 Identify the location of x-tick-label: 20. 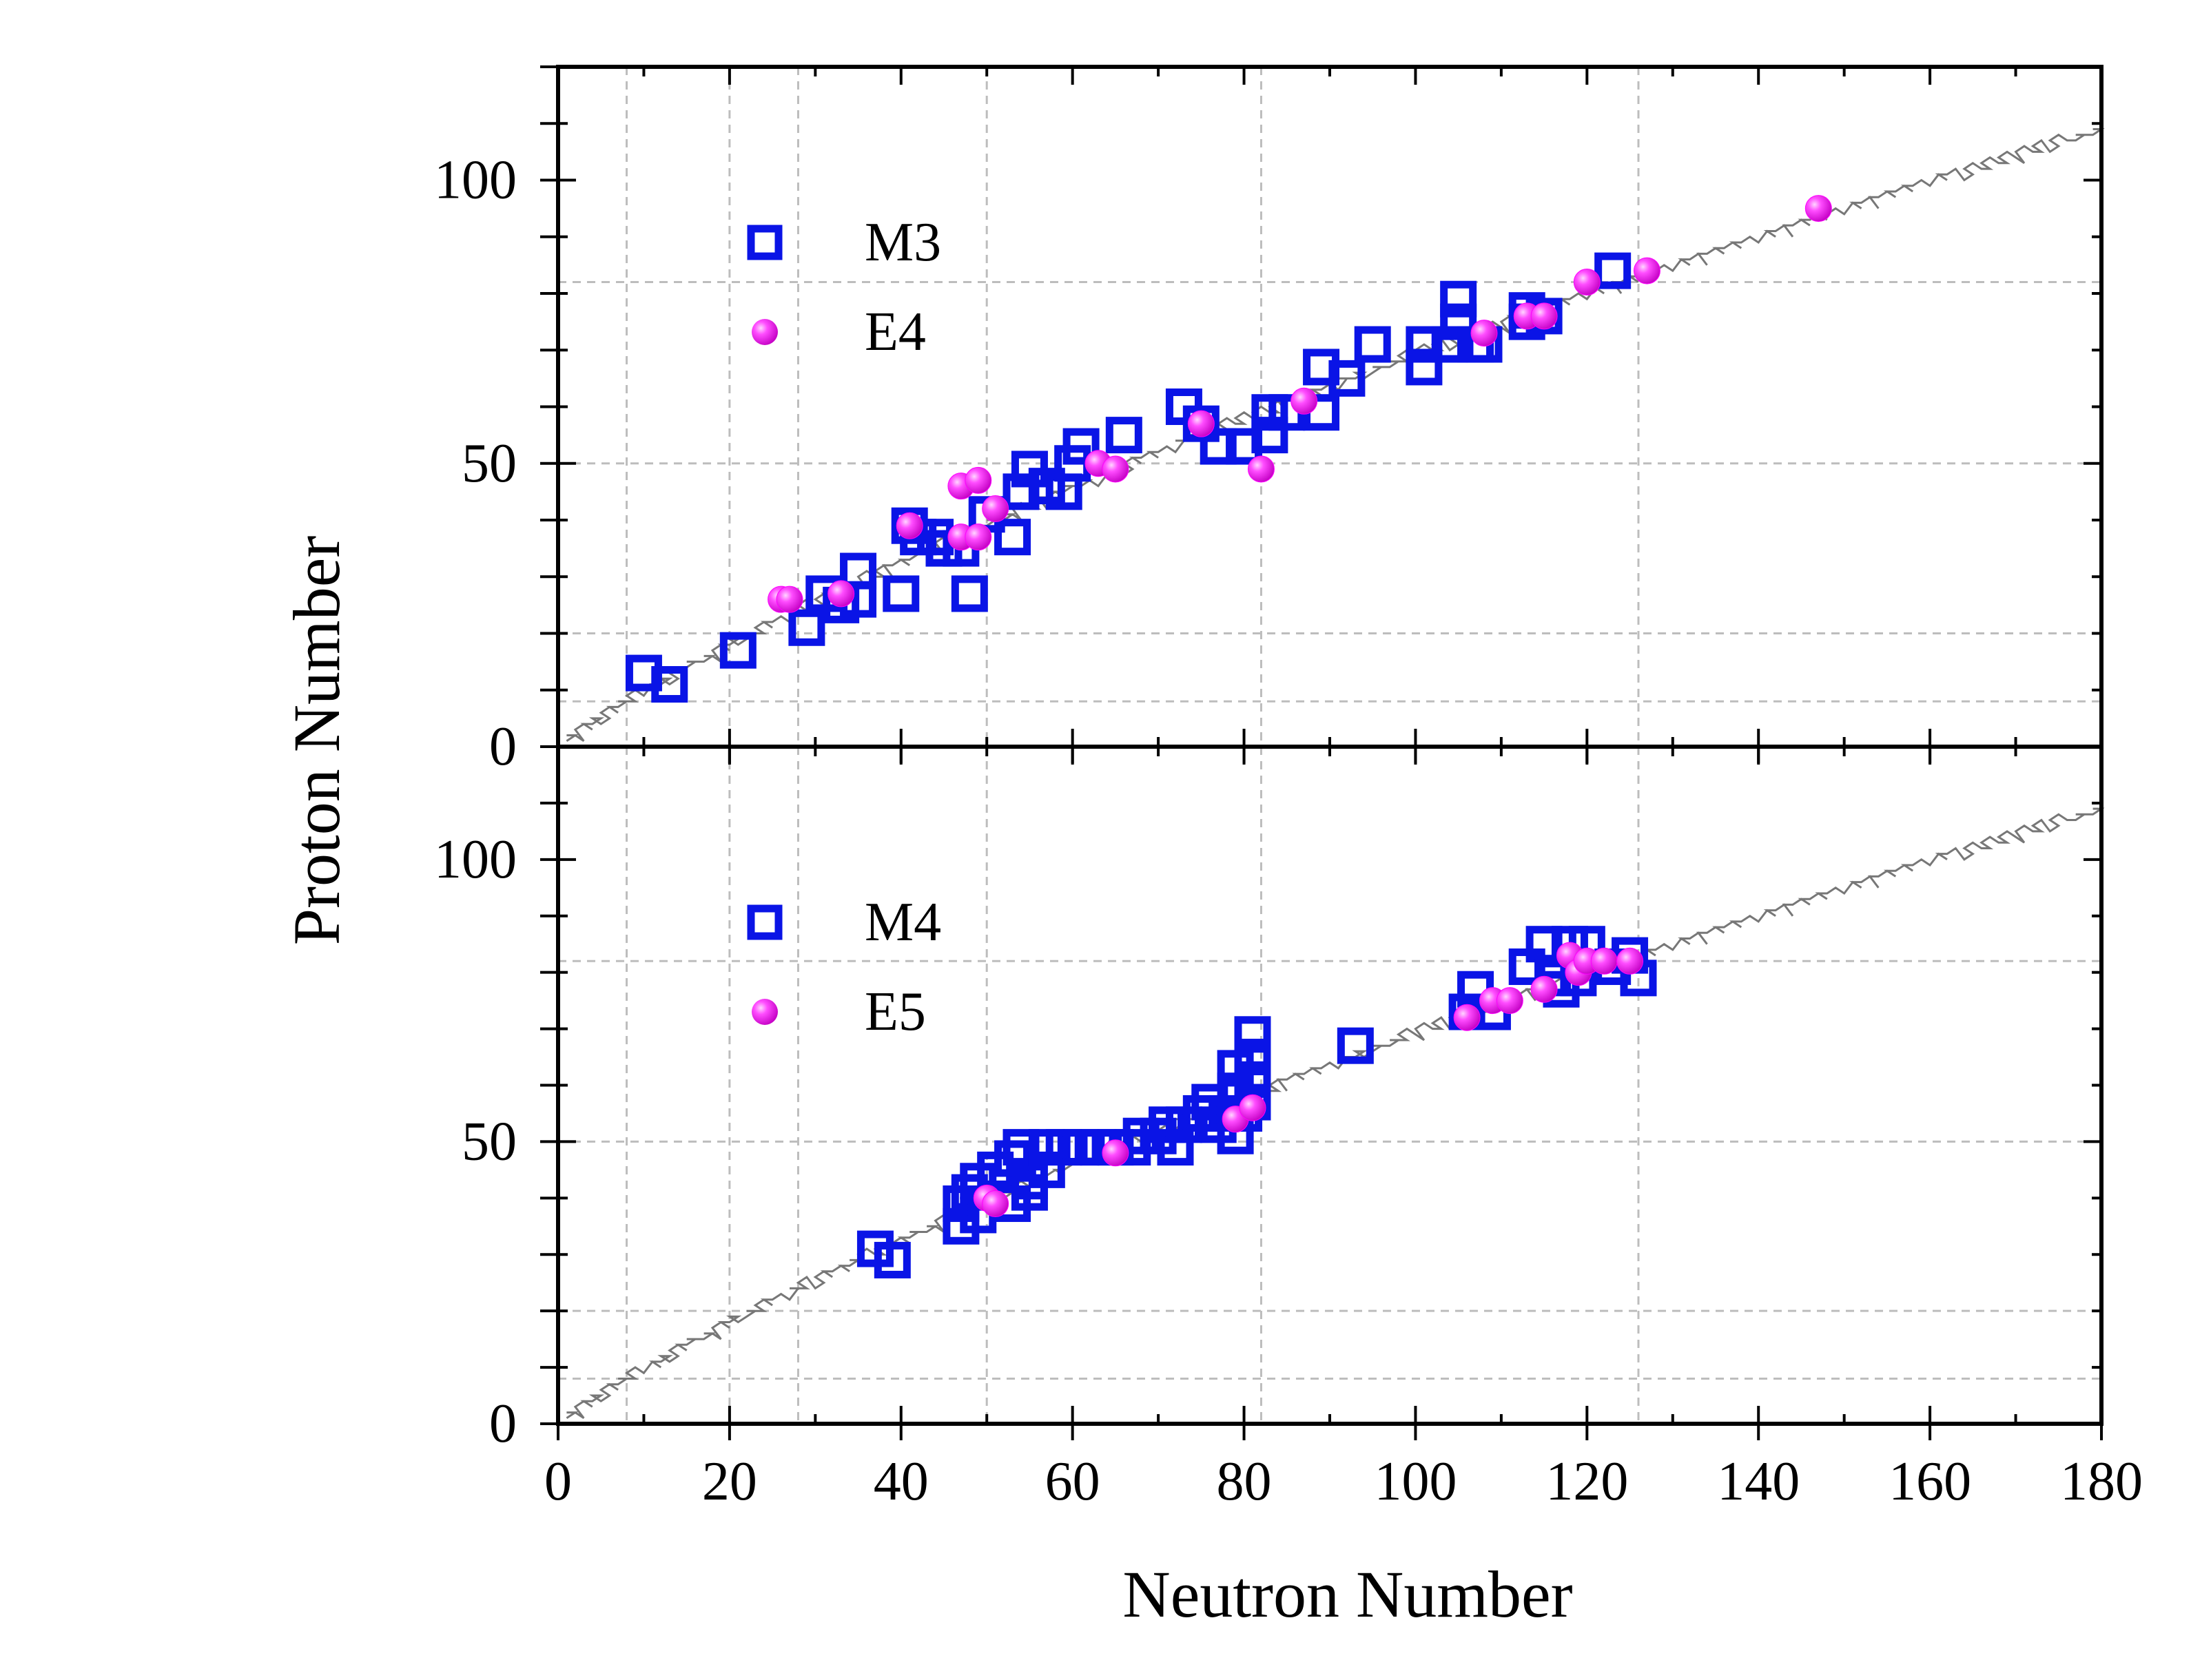
(729, 1481).